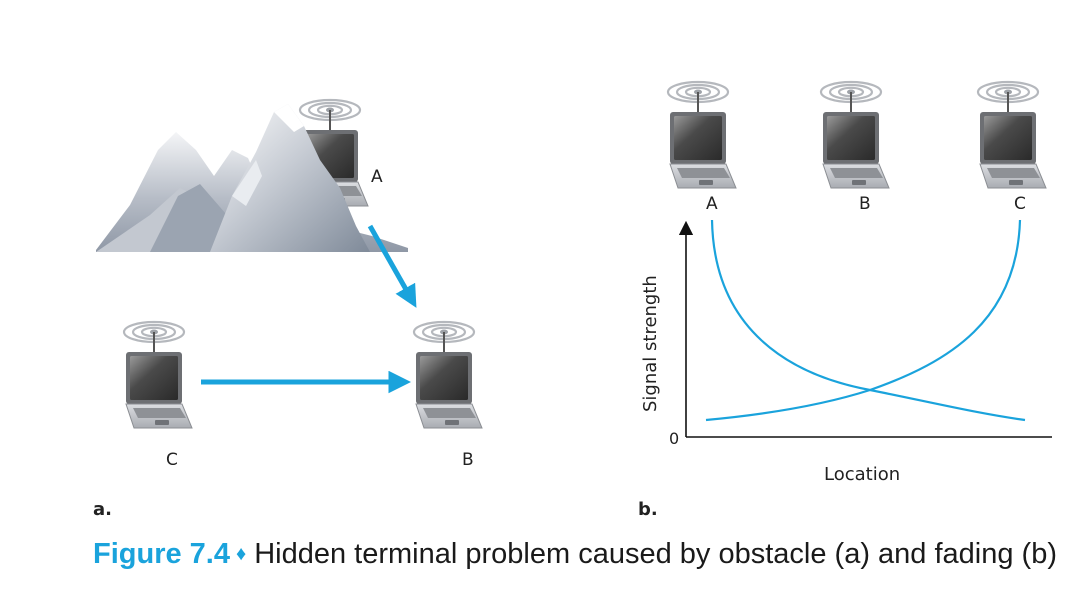 The image size is (1084, 600). I want to click on arrow-a-to-b, so click(392, 266).